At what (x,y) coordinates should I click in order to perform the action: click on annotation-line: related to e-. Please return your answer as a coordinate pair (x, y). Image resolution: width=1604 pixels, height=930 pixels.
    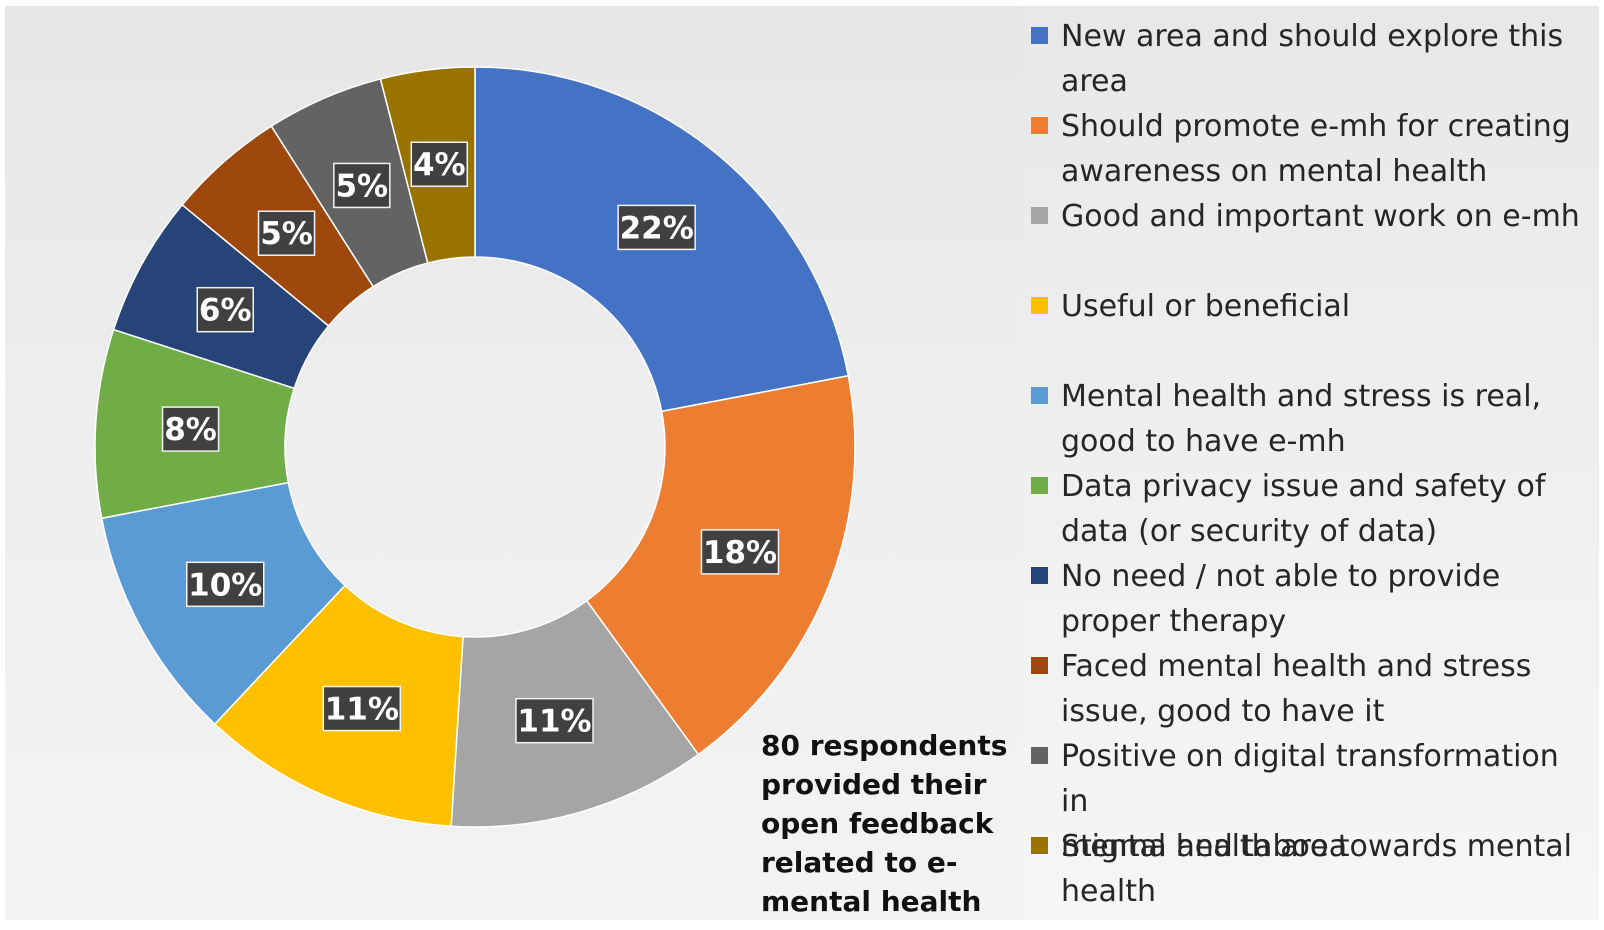
    Looking at the image, I should click on (859, 862).